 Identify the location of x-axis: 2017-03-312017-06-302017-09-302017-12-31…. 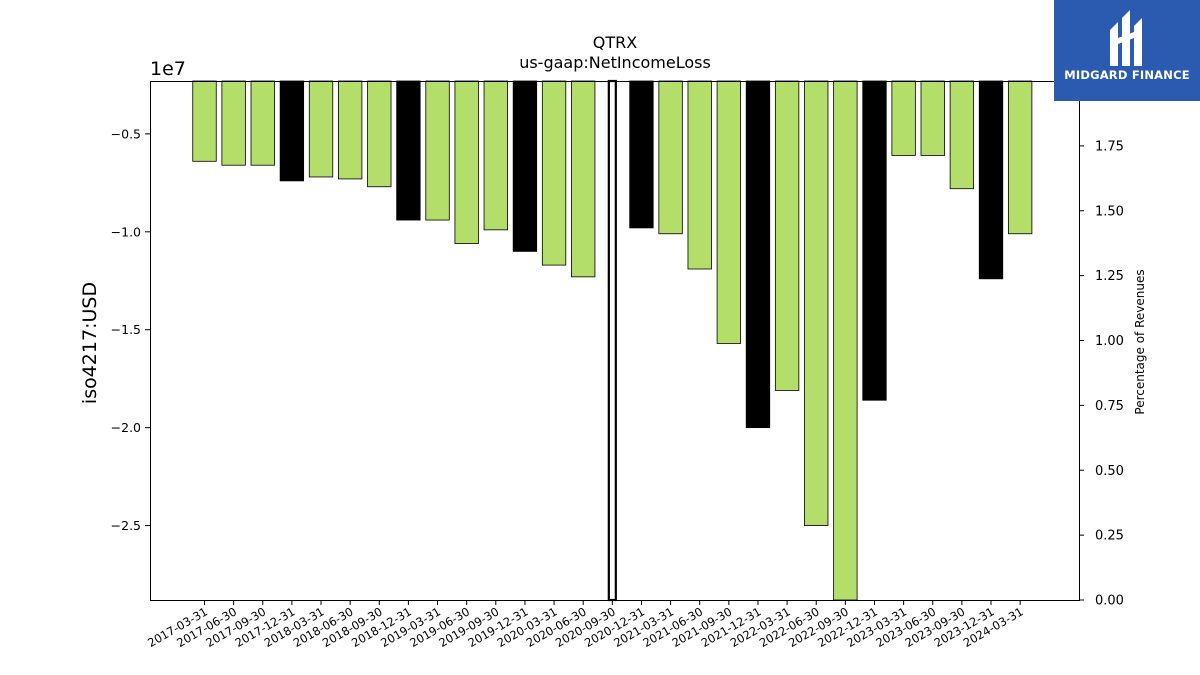
(585, 625).